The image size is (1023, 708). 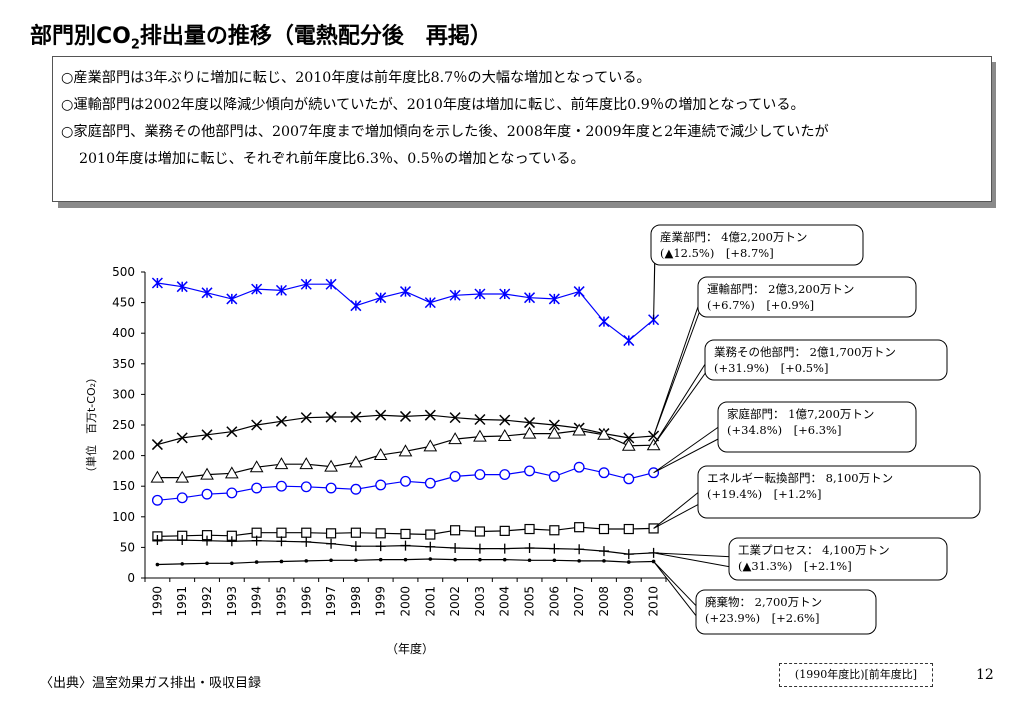 I want to click on x-tick-label: 1991, so click(x=182, y=601).